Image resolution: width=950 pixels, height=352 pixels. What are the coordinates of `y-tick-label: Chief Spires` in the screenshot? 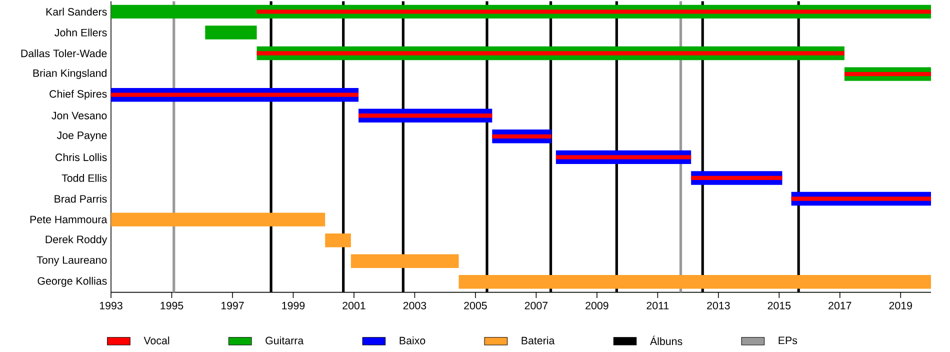 It's located at (78, 95).